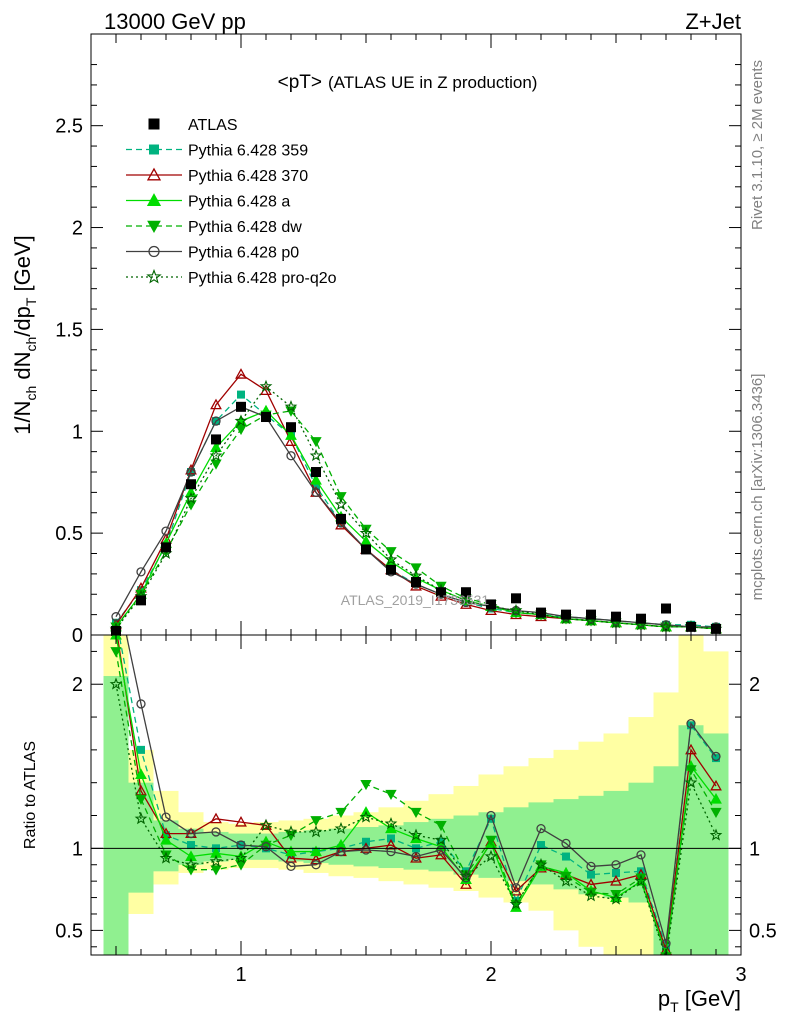 The image size is (786, 1024). Describe the element at coordinates (77, 685) in the screenshot. I see `ratio-y-tick-label: 2` at that location.